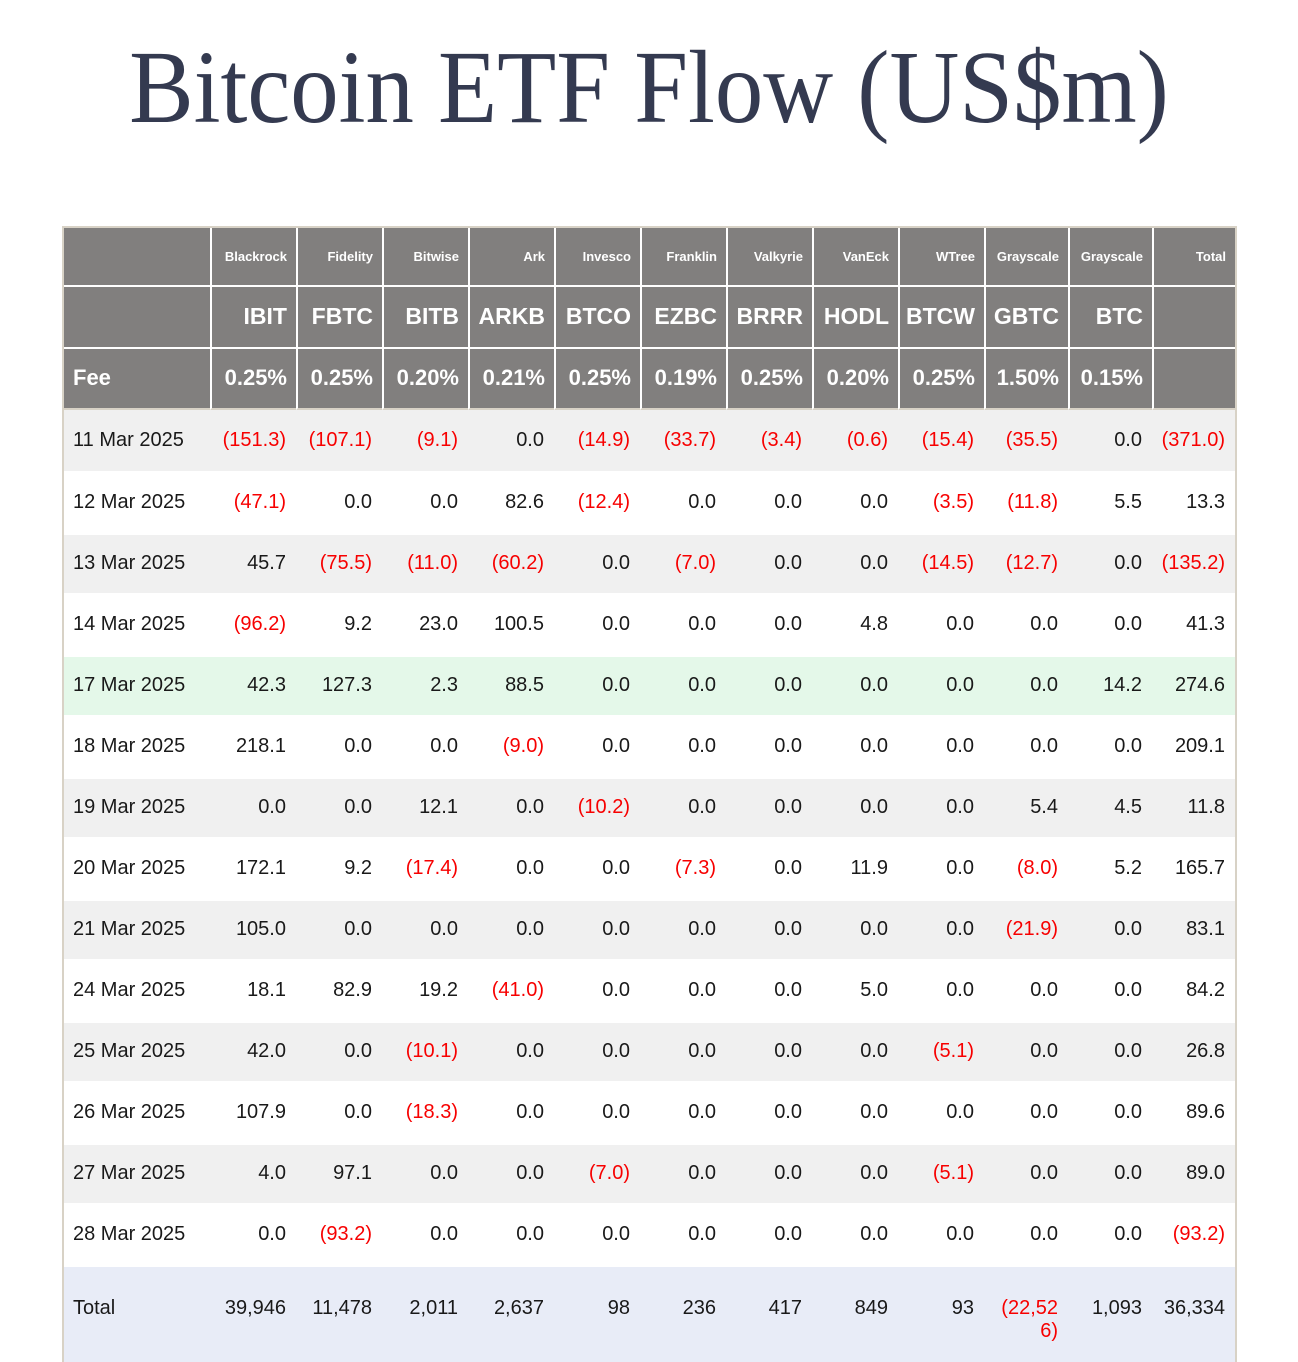  Describe the element at coordinates (511, 623) in the screenshot. I see `flow-value-cell: 100.5` at that location.